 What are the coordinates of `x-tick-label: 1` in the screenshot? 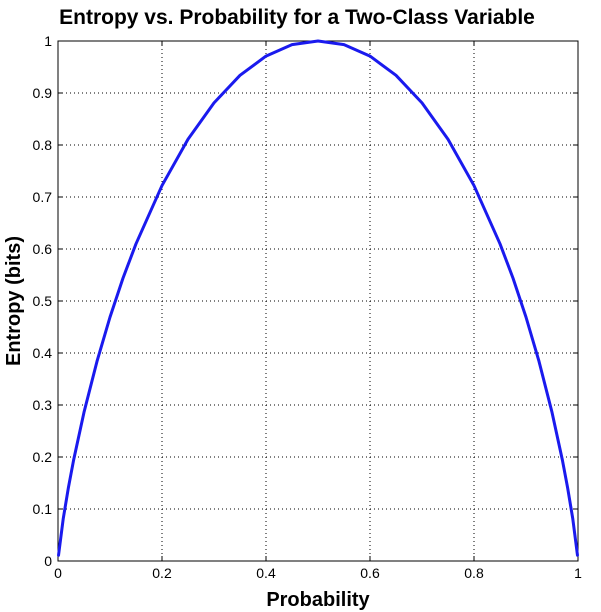 It's located at (578, 573).